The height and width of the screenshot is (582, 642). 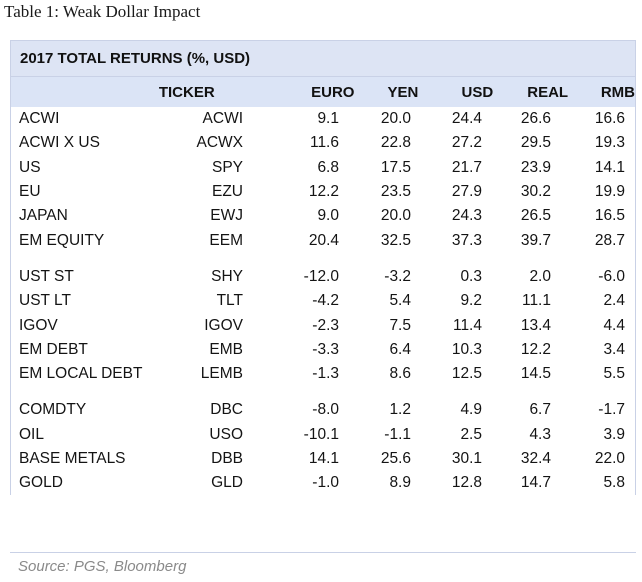 I want to click on cell-yen: 20.0, so click(x=395, y=216).